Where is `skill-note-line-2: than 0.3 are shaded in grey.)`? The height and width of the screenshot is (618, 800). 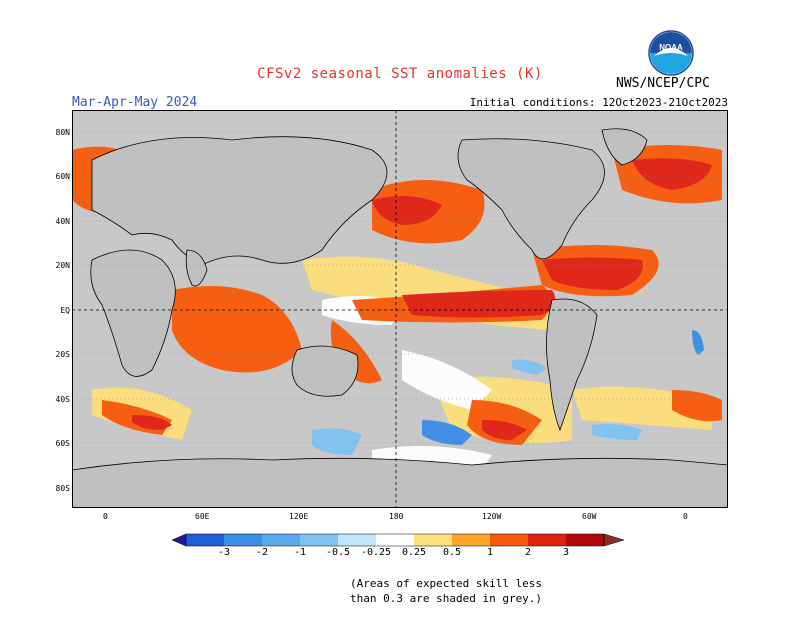
skill-note-line-2: than 0.3 are shaded in grey.) is located at coordinates (446, 598).